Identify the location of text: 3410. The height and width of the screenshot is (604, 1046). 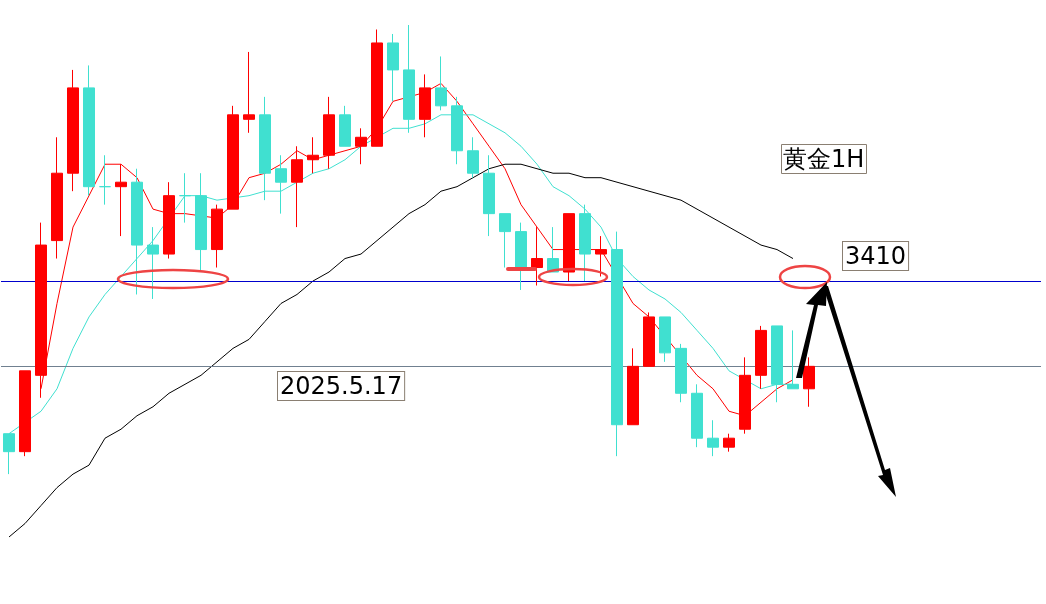
(876, 256).